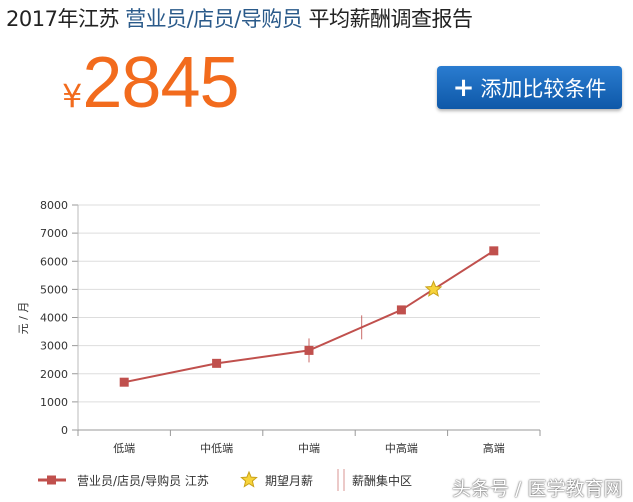  Describe the element at coordinates (382, 480) in the screenshot. I see `legend-concentration-label: 薪酬集中区` at that location.